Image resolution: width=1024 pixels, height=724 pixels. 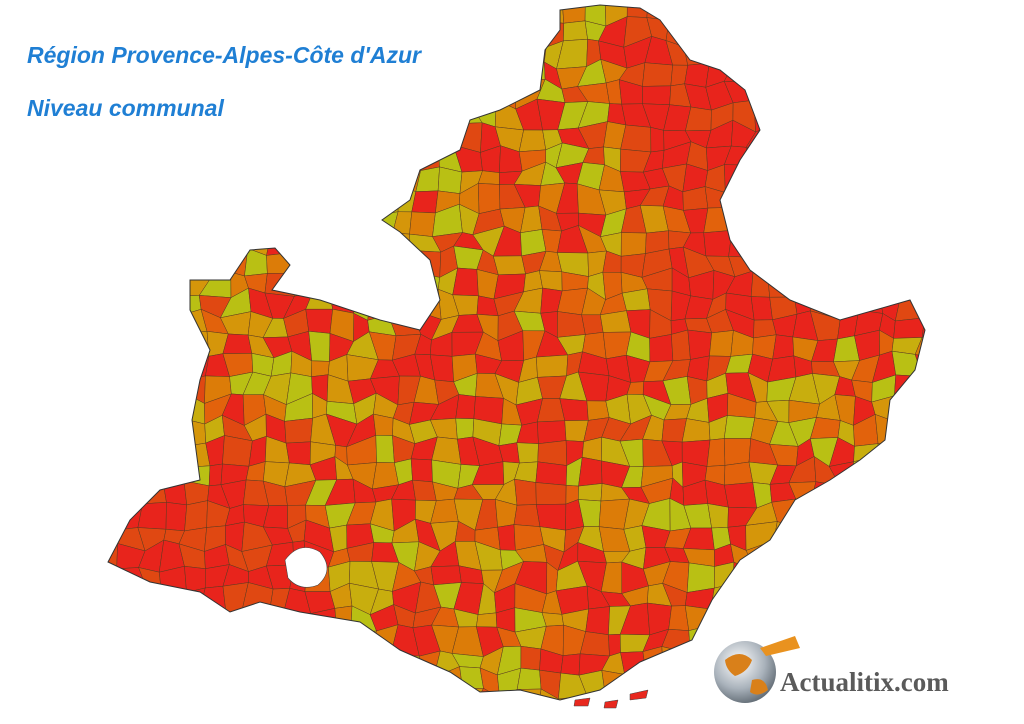 I want to click on etang-de-berre, so click(x=306, y=567).